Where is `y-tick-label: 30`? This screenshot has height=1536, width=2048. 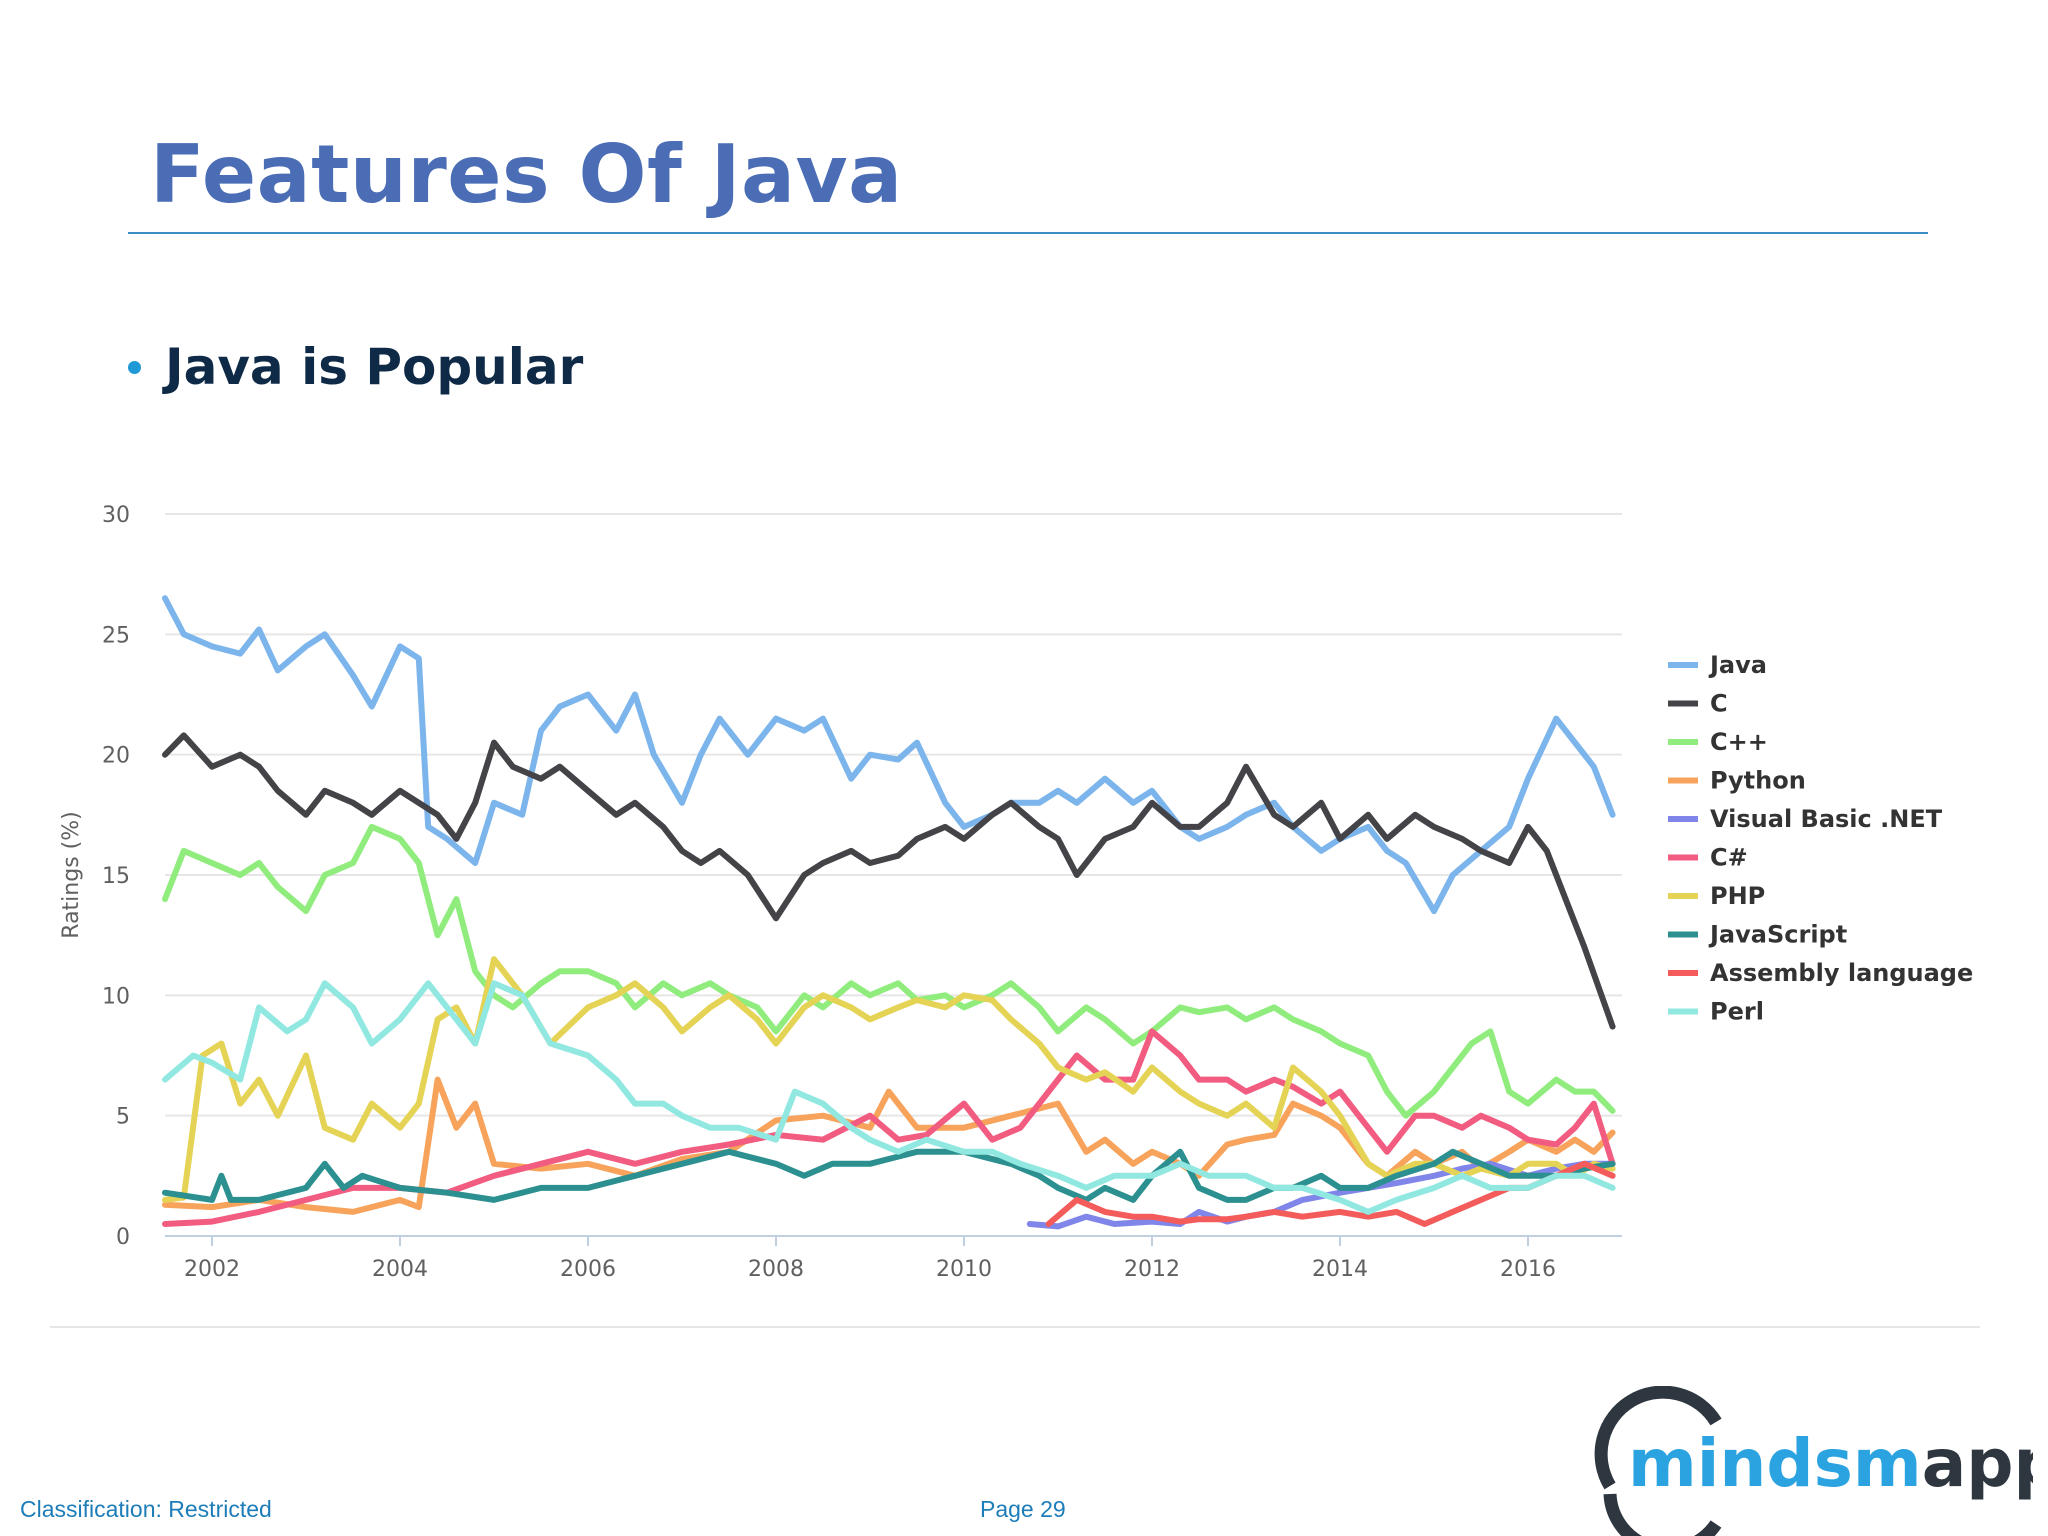 y-tick-label: 30 is located at coordinates (116, 515).